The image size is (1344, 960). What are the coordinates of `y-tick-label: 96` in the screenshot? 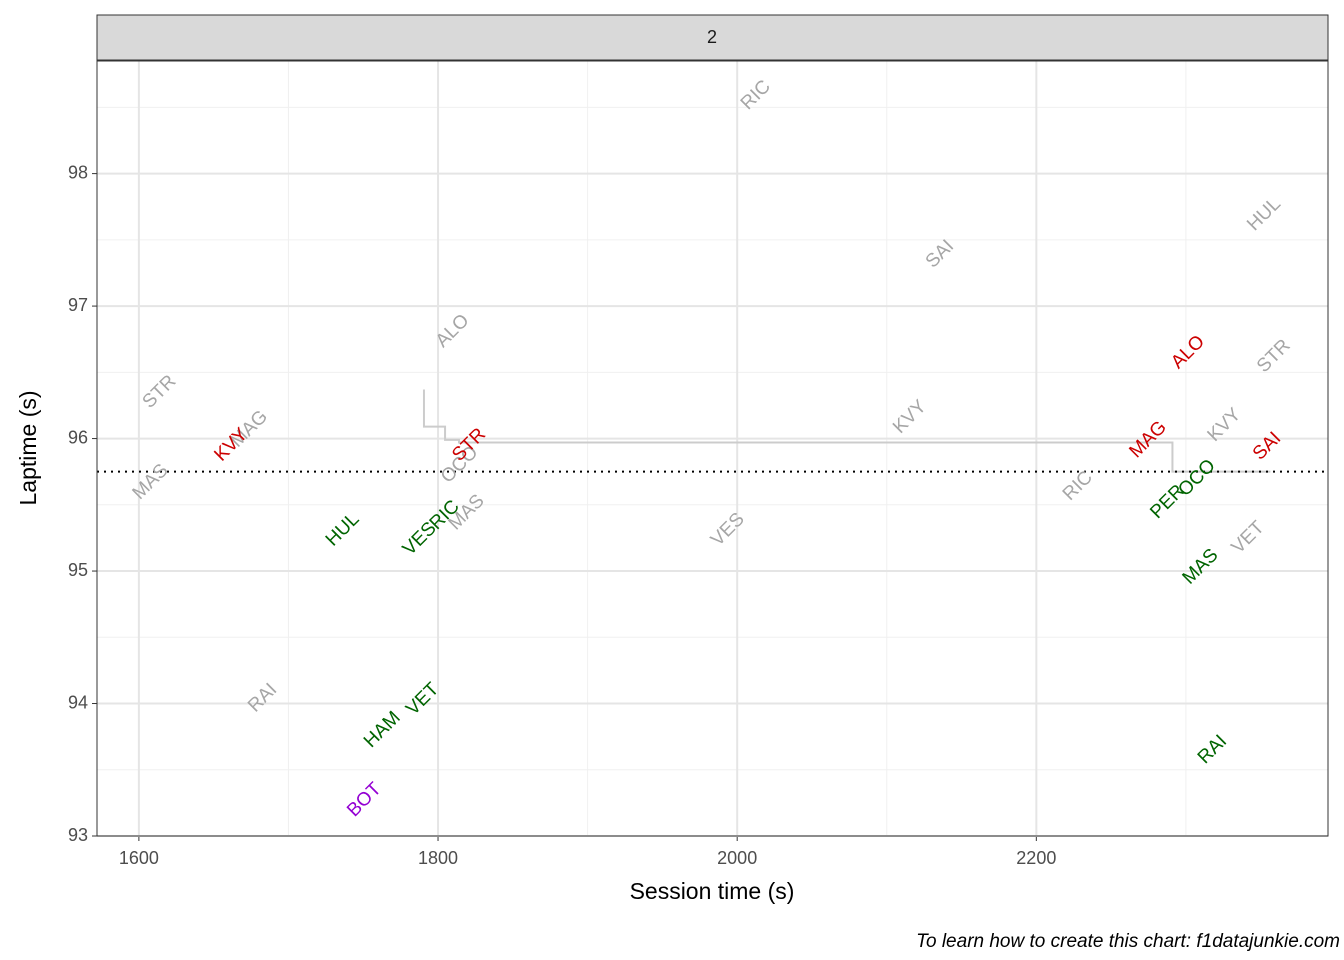 It's located at (78, 437).